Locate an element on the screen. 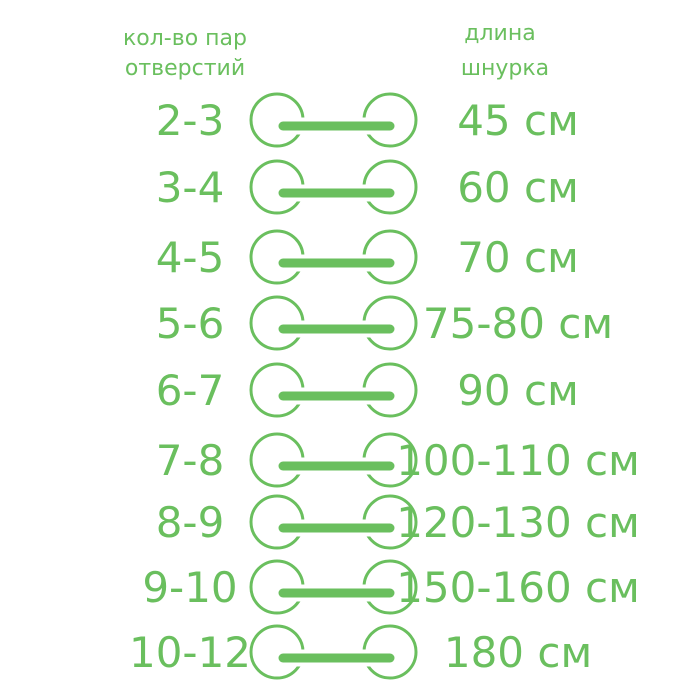 This screenshot has width=700, height=700. lace-length-label: 70 см is located at coordinates (518, 257).